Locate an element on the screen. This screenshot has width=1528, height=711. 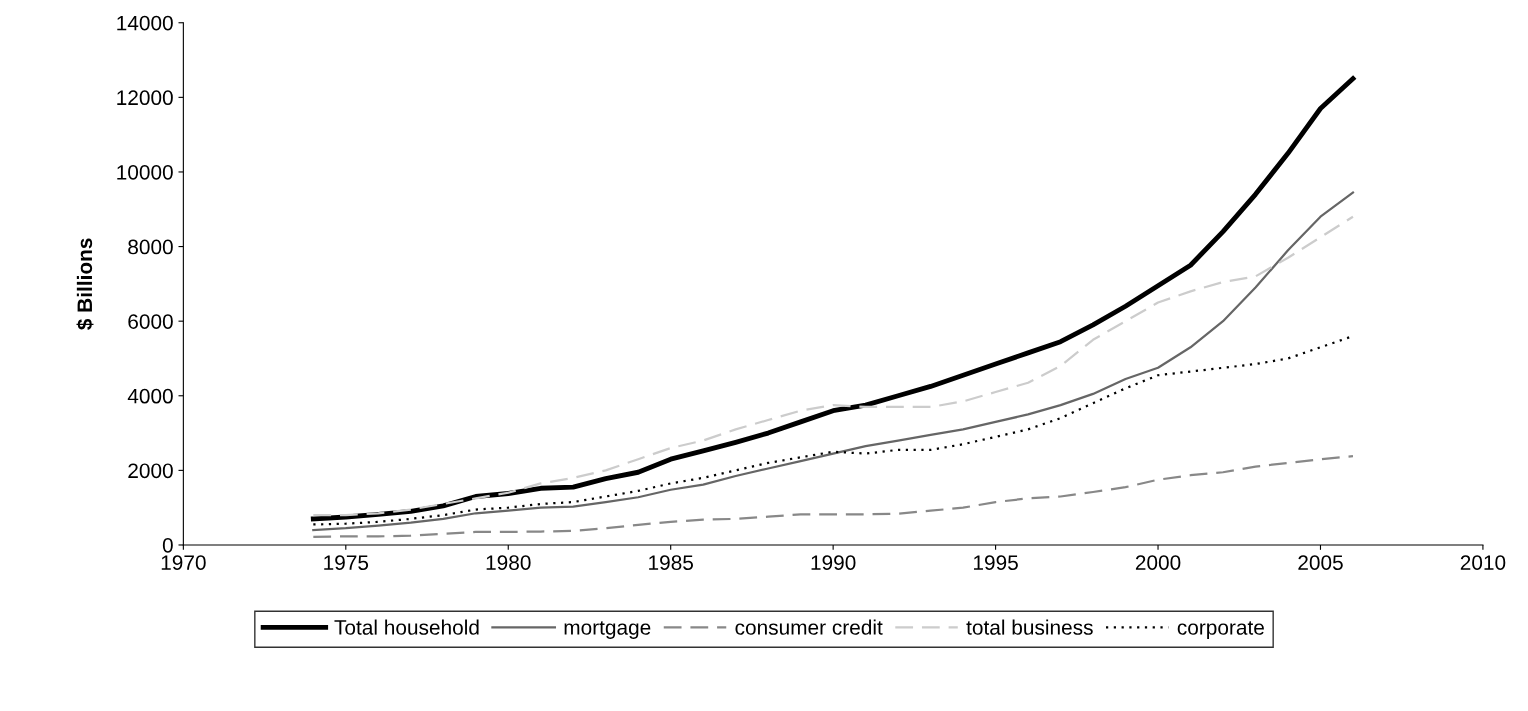
y-tick-label: 0 is located at coordinates (167, 545).